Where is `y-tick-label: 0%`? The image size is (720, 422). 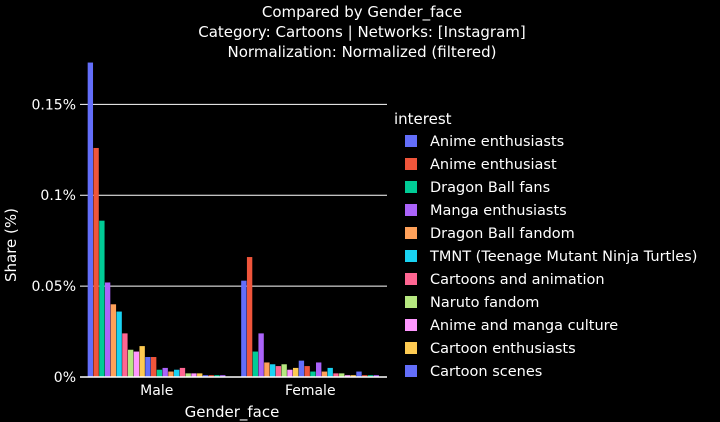
y-tick-label: 0% is located at coordinates (65, 378).